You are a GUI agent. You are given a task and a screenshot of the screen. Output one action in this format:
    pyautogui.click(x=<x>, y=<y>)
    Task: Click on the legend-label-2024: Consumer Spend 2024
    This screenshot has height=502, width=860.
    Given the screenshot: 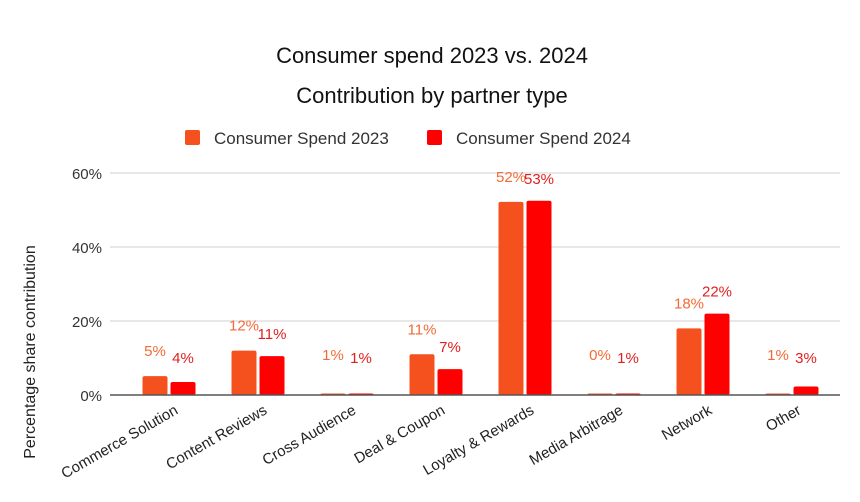 What is the action you would take?
    pyautogui.click(x=543, y=138)
    